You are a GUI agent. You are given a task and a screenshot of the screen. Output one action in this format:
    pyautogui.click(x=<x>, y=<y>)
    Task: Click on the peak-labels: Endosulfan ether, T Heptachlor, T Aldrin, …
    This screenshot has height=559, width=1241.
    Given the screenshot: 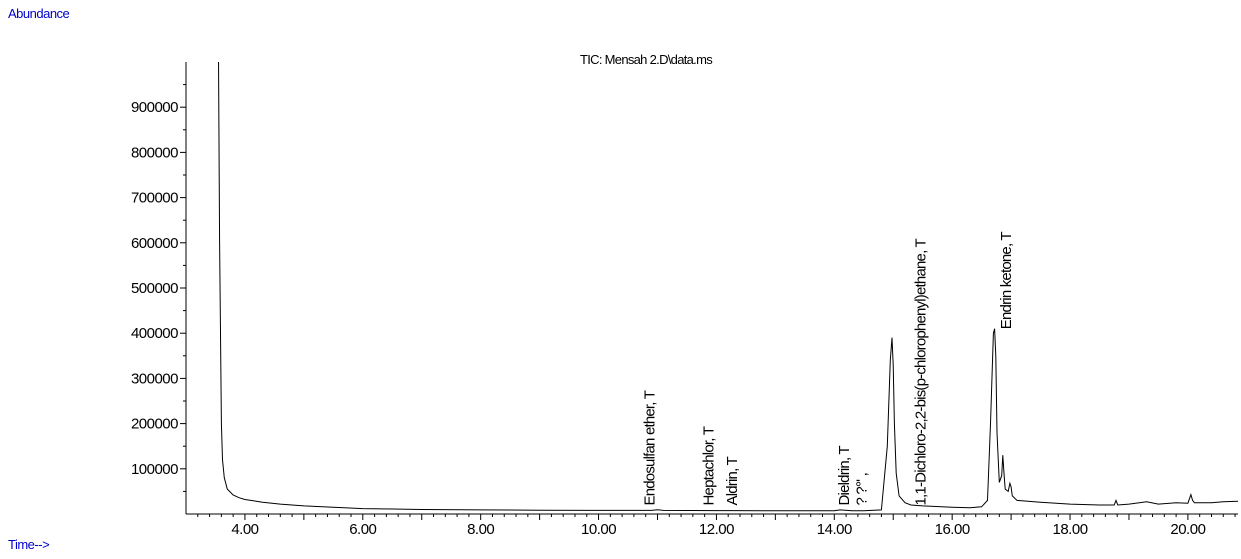 What is the action you would take?
    pyautogui.click(x=829, y=369)
    